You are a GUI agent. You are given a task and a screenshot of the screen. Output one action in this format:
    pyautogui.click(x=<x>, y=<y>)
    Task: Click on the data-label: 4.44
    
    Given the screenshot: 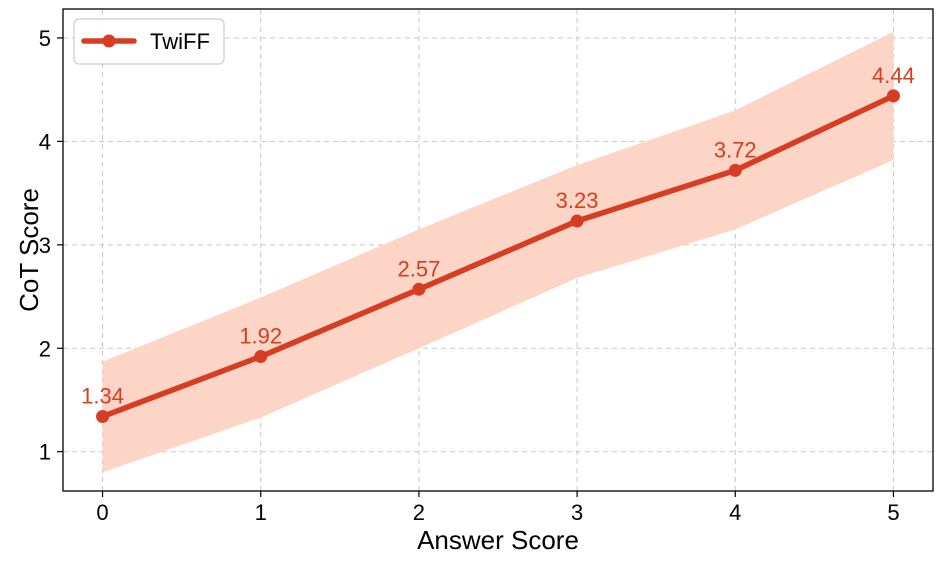 What is the action you would take?
    pyautogui.click(x=893, y=75)
    